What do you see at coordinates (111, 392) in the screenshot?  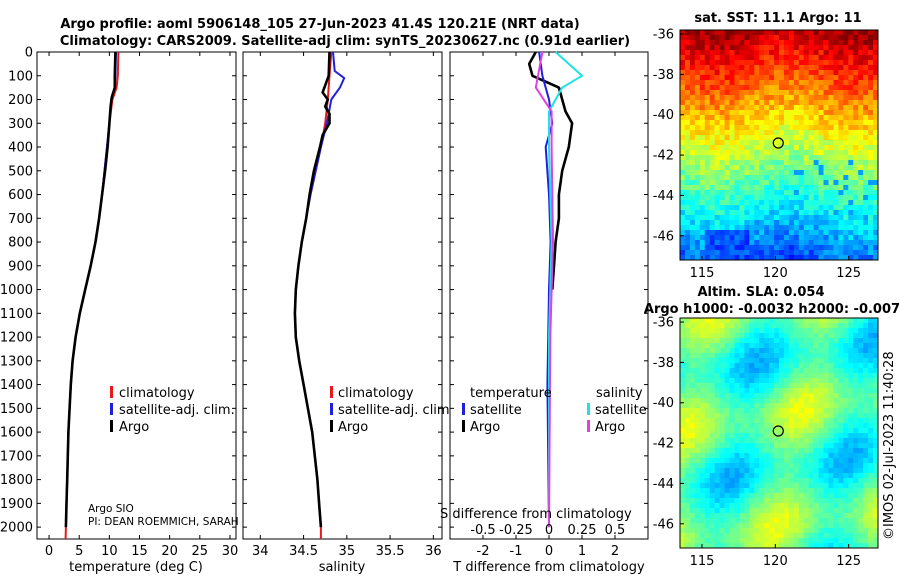 I see `legend-swatch-climatology` at bounding box center [111, 392].